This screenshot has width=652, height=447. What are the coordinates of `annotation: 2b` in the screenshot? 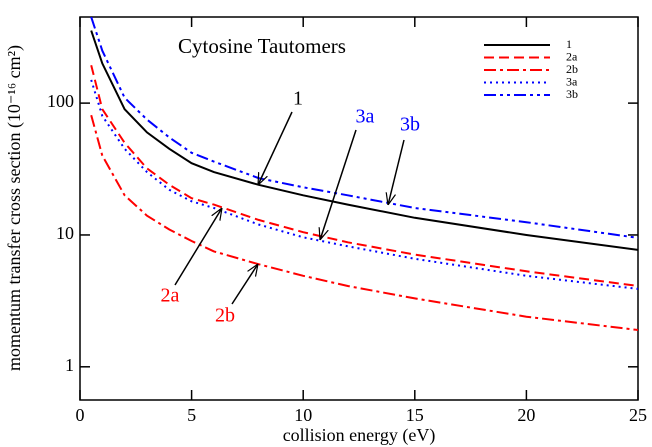 It's located at (225, 316).